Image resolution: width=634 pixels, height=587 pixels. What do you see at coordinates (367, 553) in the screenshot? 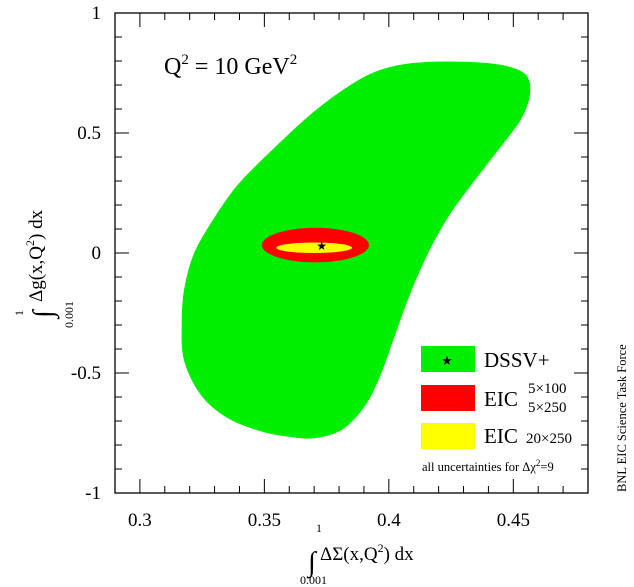
I see `x-label-body: ΔΣ(x,Q2) dx` at bounding box center [367, 553].